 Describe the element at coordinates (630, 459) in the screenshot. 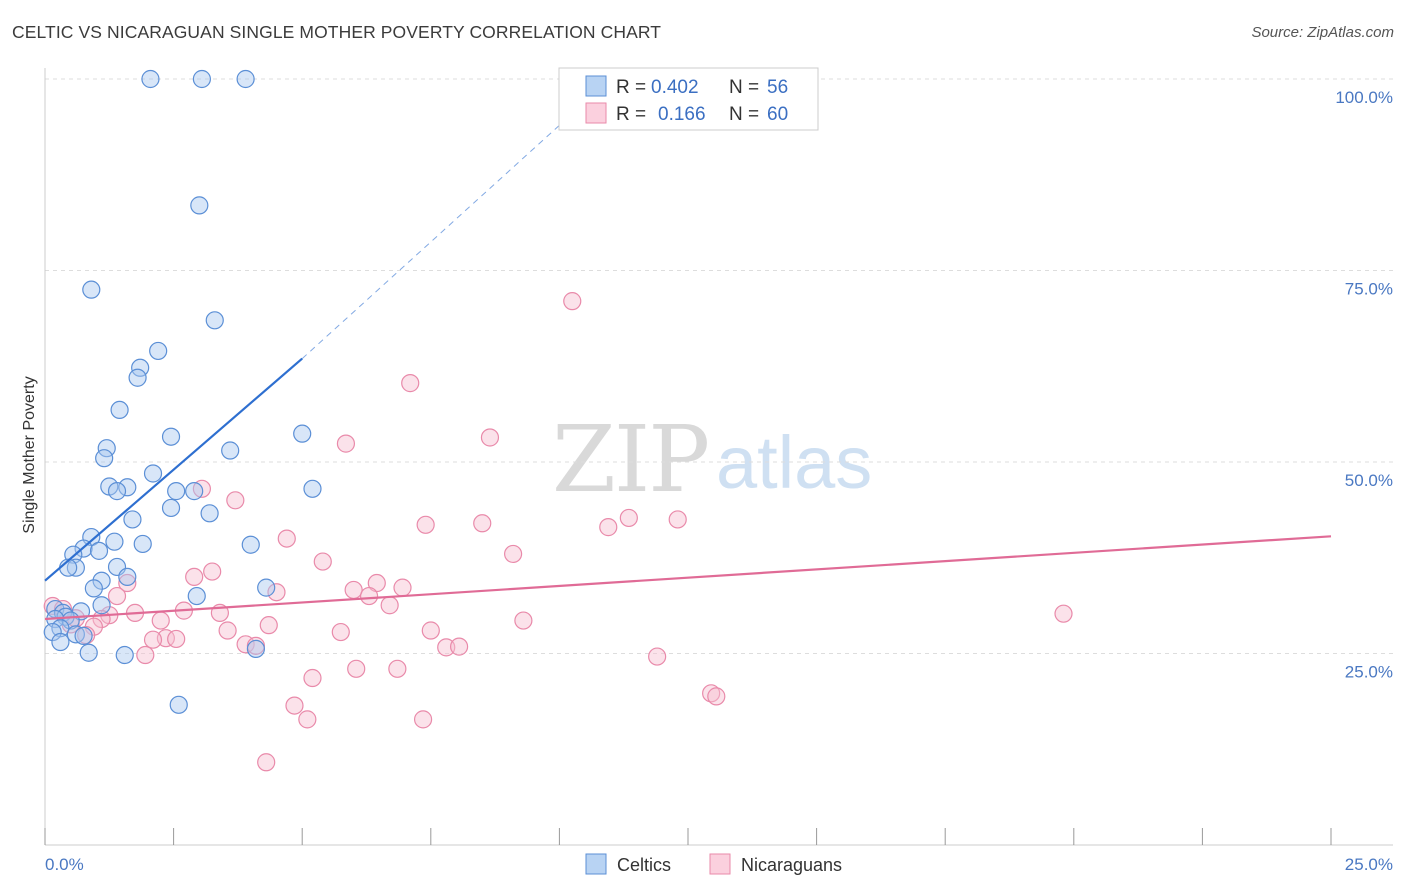

I see `watermark-zip: ZIP` at that location.